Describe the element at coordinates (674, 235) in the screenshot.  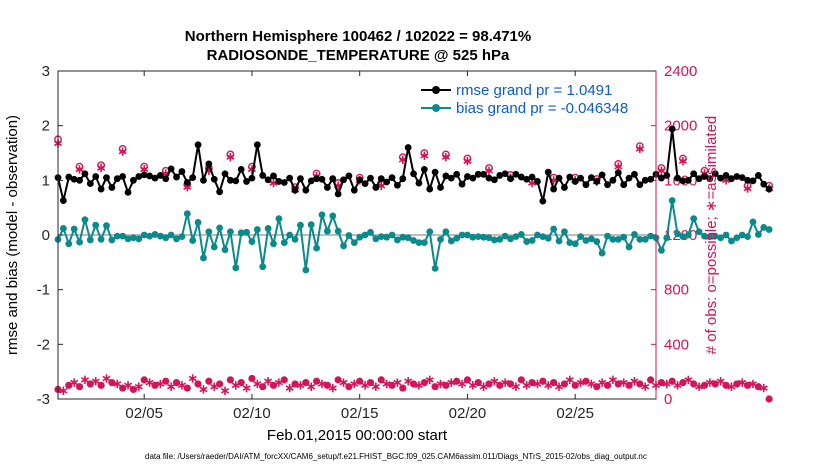
I see `right-axis-ticks: 04008001200160020002400` at that location.